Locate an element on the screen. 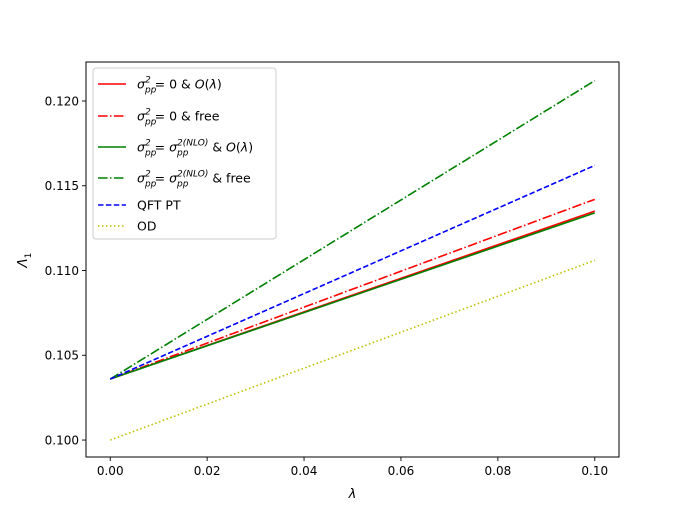 Image resolution: width=688 pixels, height=518 pixels. y-axis: 0.100 0.105 0.110 0.115 0.120 is located at coordinates (65, 270).